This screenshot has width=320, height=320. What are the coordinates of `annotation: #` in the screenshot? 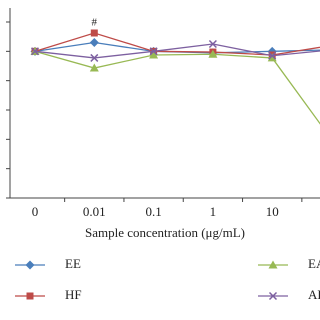 It's located at (95, 23).